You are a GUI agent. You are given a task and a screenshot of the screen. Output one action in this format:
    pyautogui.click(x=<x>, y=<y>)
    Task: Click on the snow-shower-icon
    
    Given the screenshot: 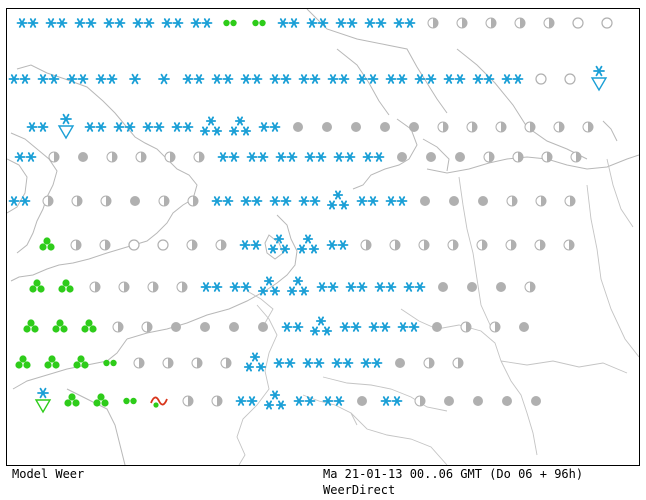 What is the action you would take?
    pyautogui.click(x=66, y=126)
    